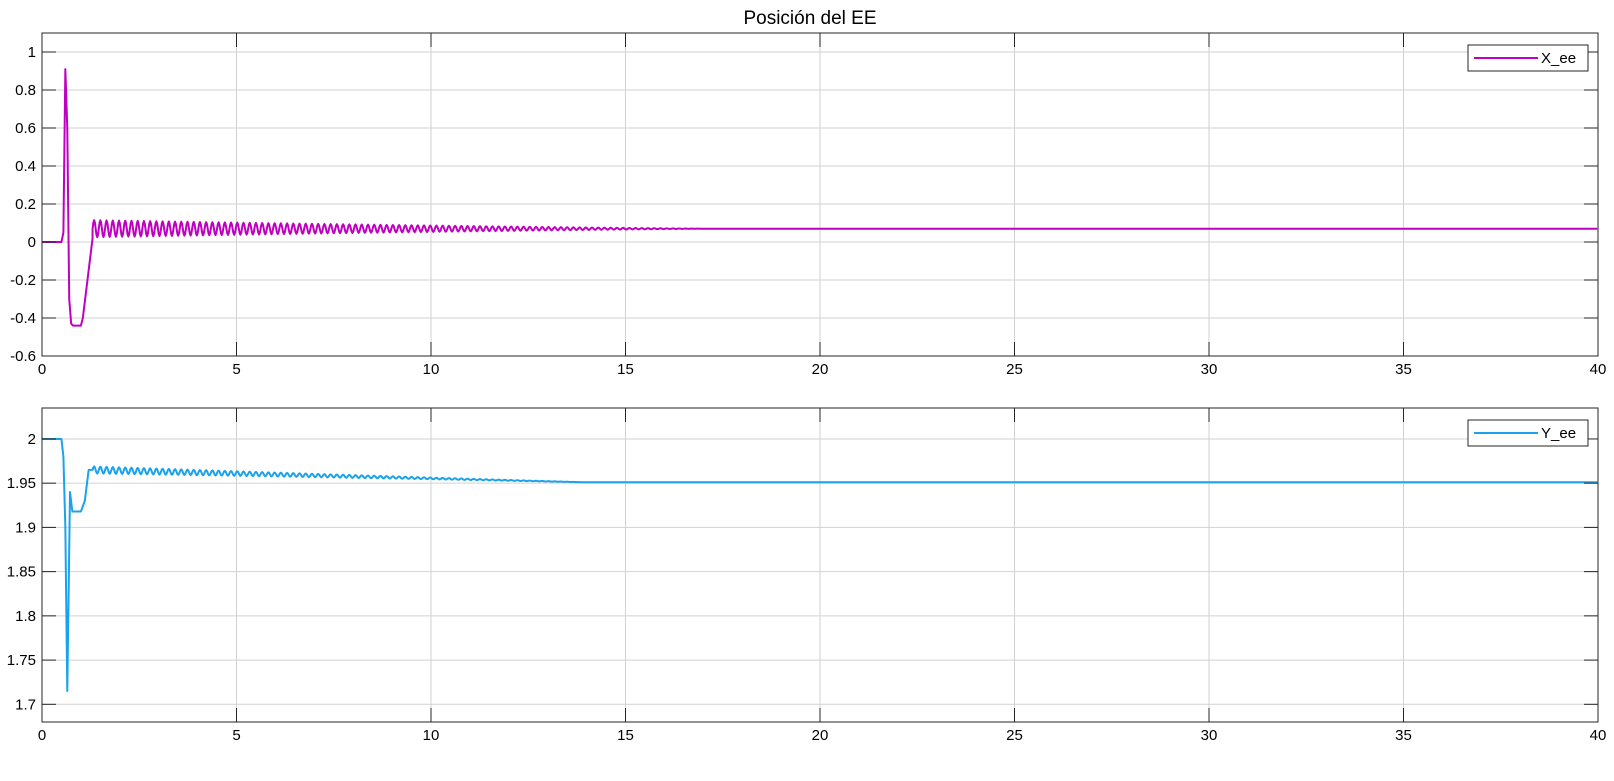  What do you see at coordinates (25, 166) in the screenshot?
I see `y-tick-label-5: 0.4` at bounding box center [25, 166].